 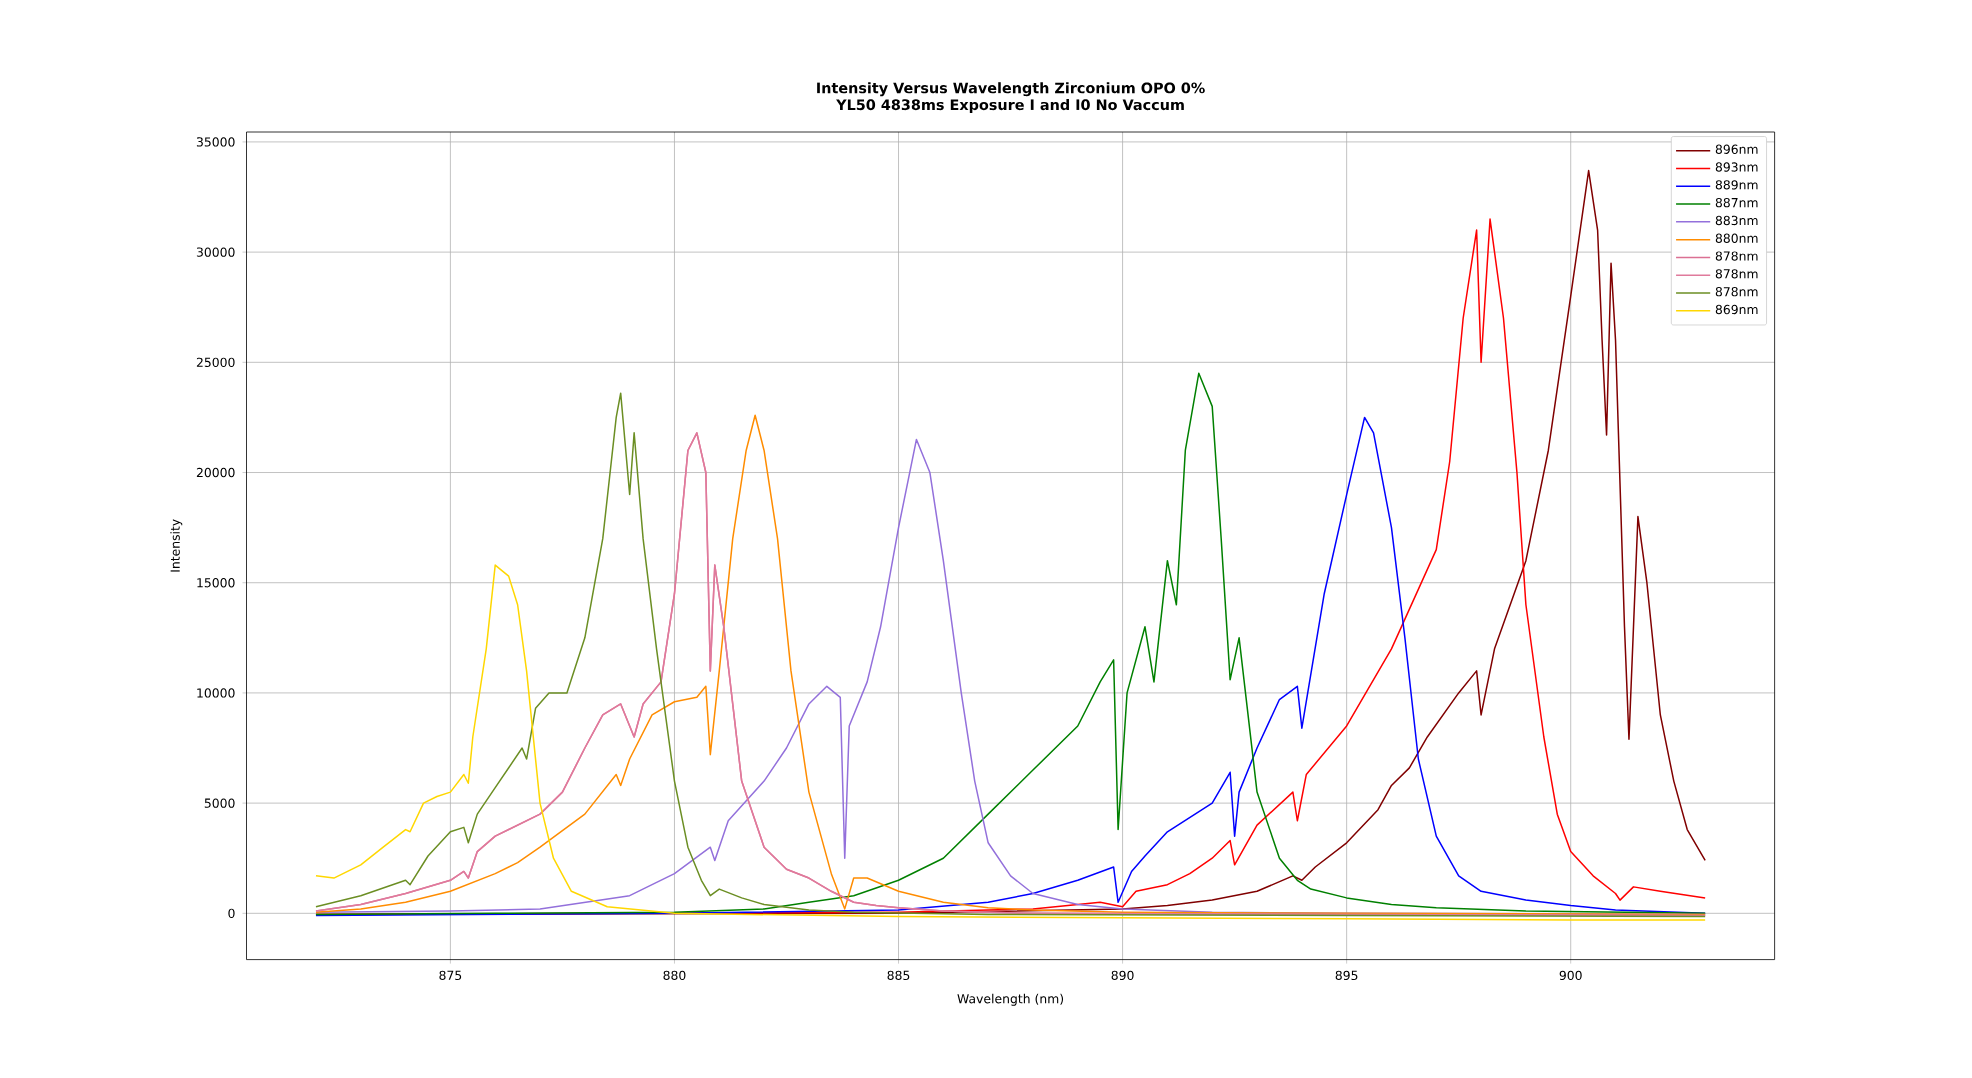 What do you see at coordinates (216, 583) in the screenshot?
I see `y-tick-label: 15000` at bounding box center [216, 583].